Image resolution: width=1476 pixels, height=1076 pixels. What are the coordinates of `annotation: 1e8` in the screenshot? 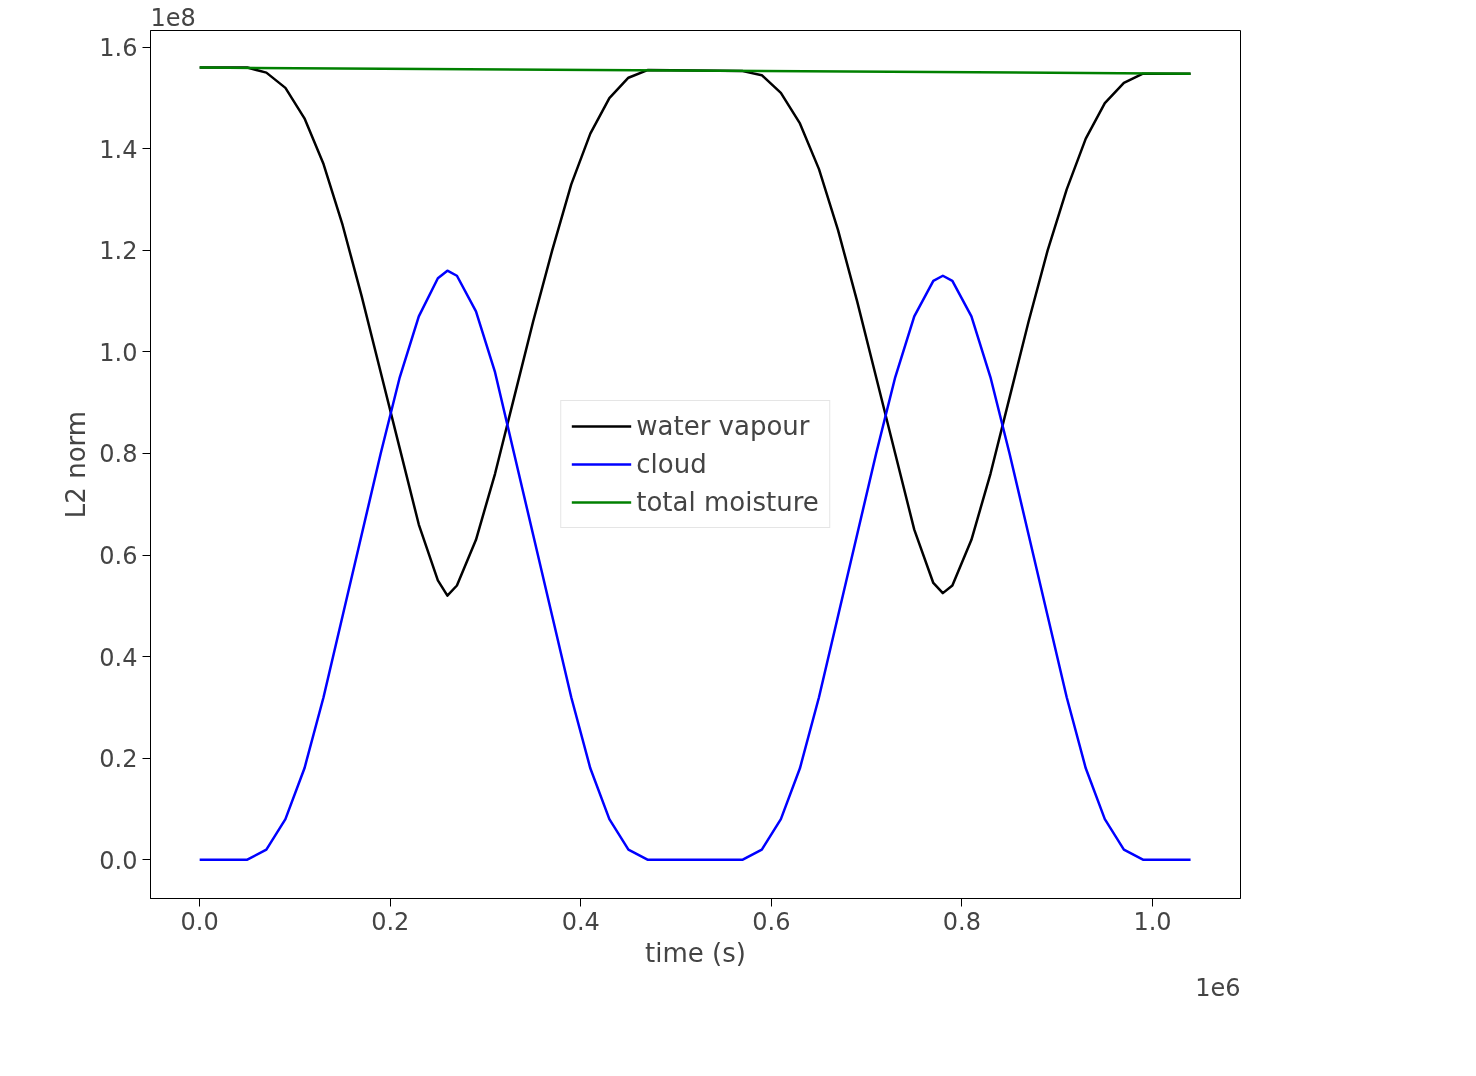 It's located at (173, 17).